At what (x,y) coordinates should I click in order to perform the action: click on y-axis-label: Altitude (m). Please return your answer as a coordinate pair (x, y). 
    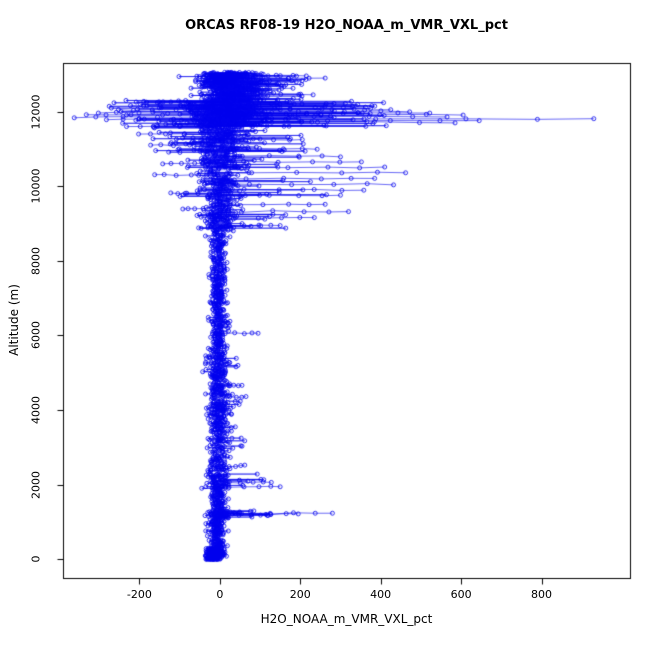
    Looking at the image, I should click on (14, 320).